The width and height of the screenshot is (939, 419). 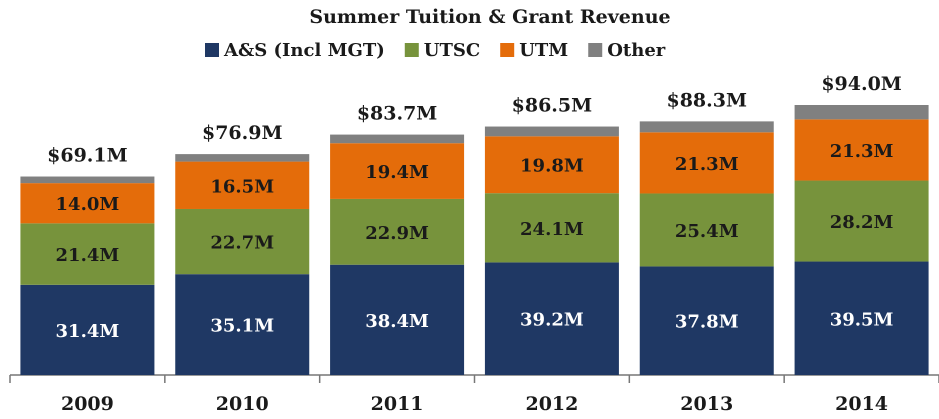 I want to click on value-label: 37.8M, so click(x=707, y=322).